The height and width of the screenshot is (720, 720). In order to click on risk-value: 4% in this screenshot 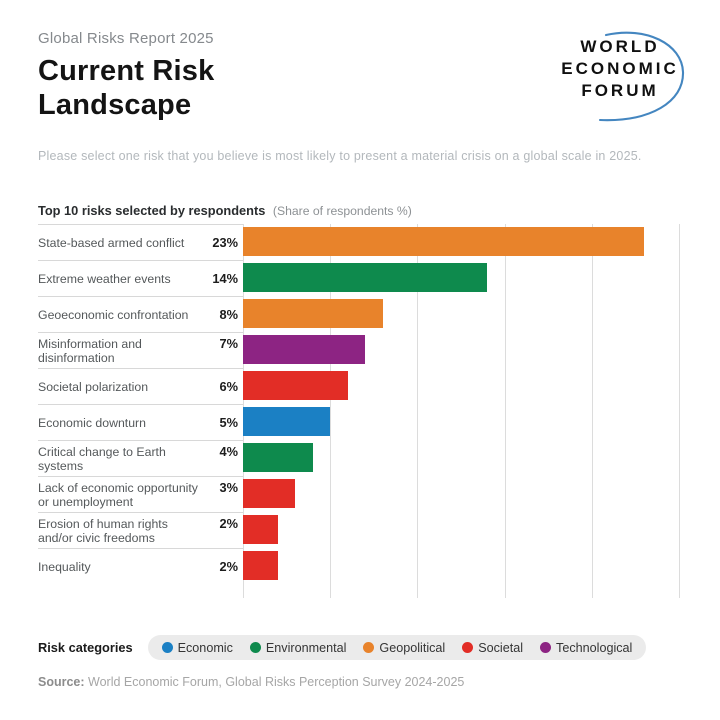, I will do `click(229, 451)`.